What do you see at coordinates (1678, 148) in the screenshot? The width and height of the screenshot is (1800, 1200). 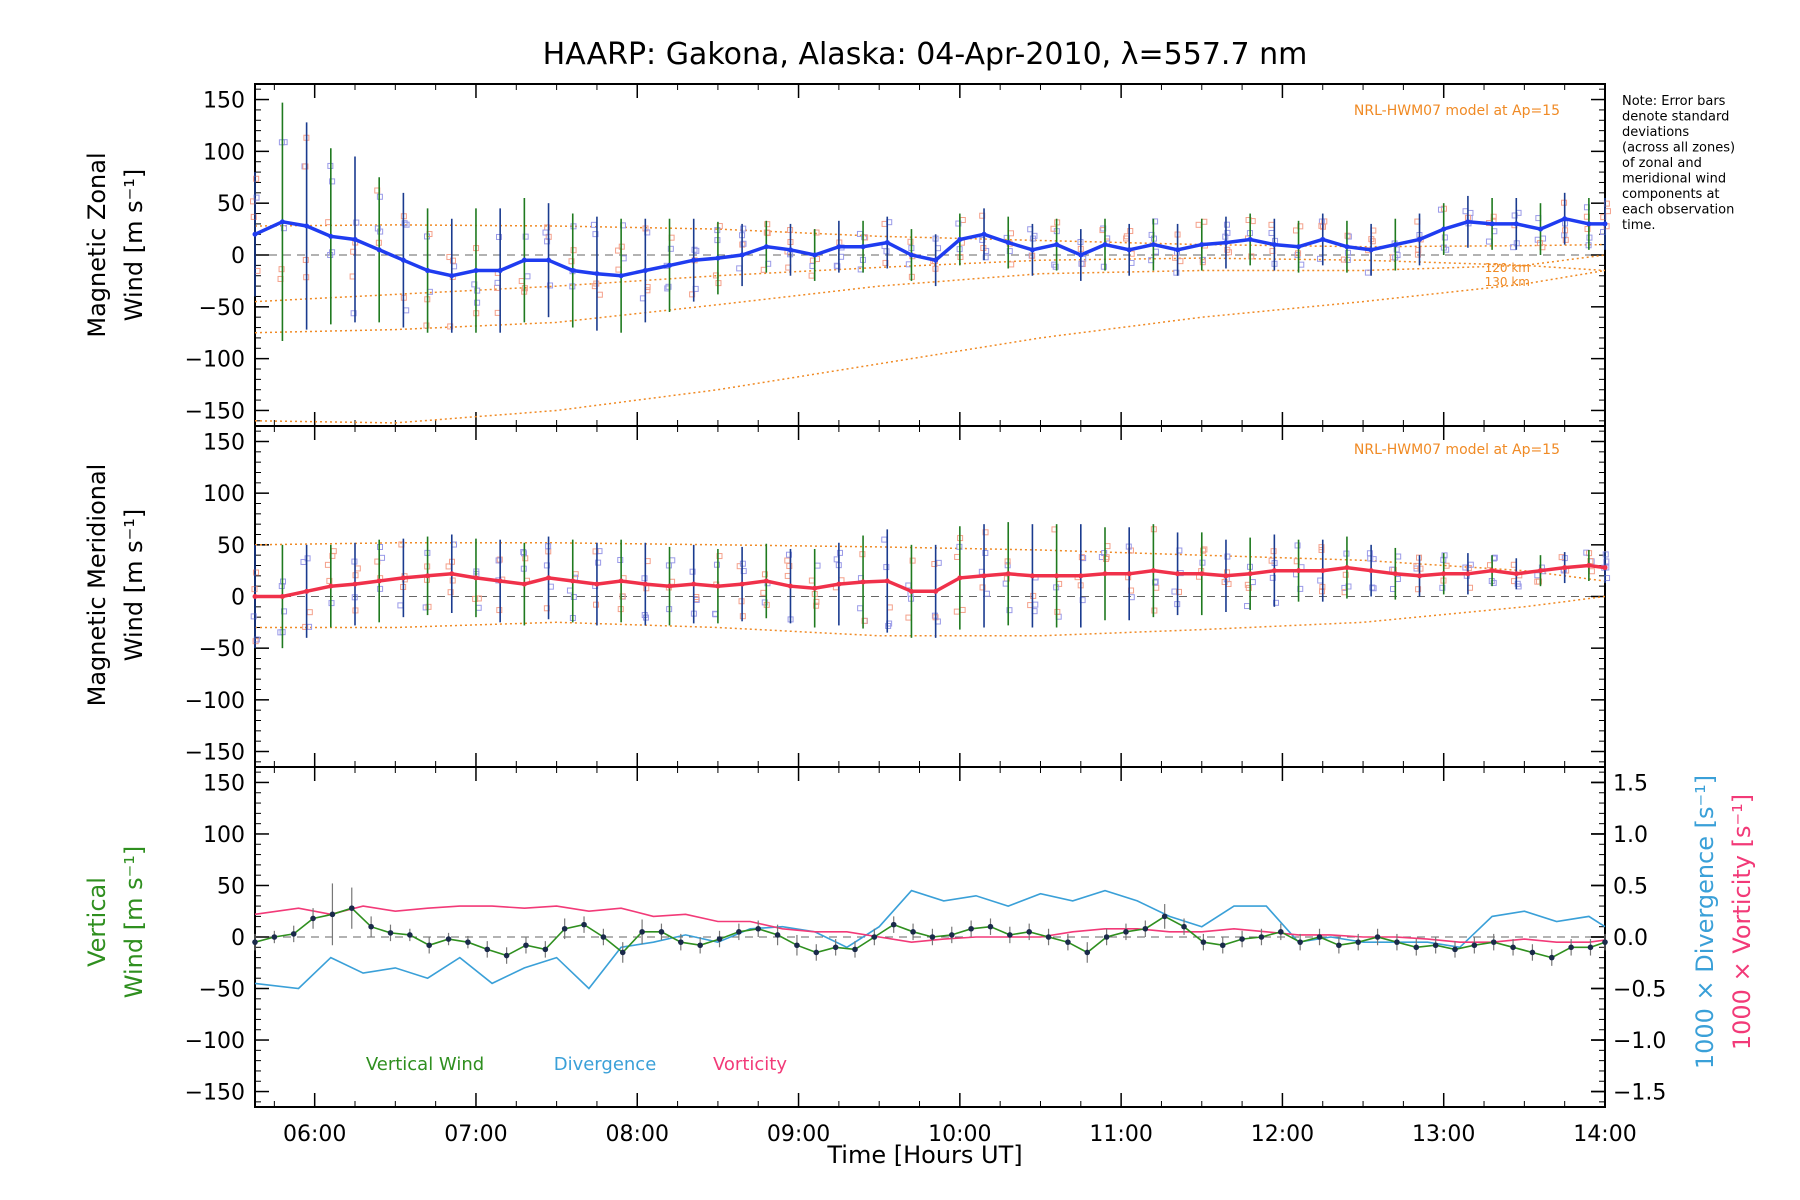 I see `note-line: (across all zones)` at bounding box center [1678, 148].